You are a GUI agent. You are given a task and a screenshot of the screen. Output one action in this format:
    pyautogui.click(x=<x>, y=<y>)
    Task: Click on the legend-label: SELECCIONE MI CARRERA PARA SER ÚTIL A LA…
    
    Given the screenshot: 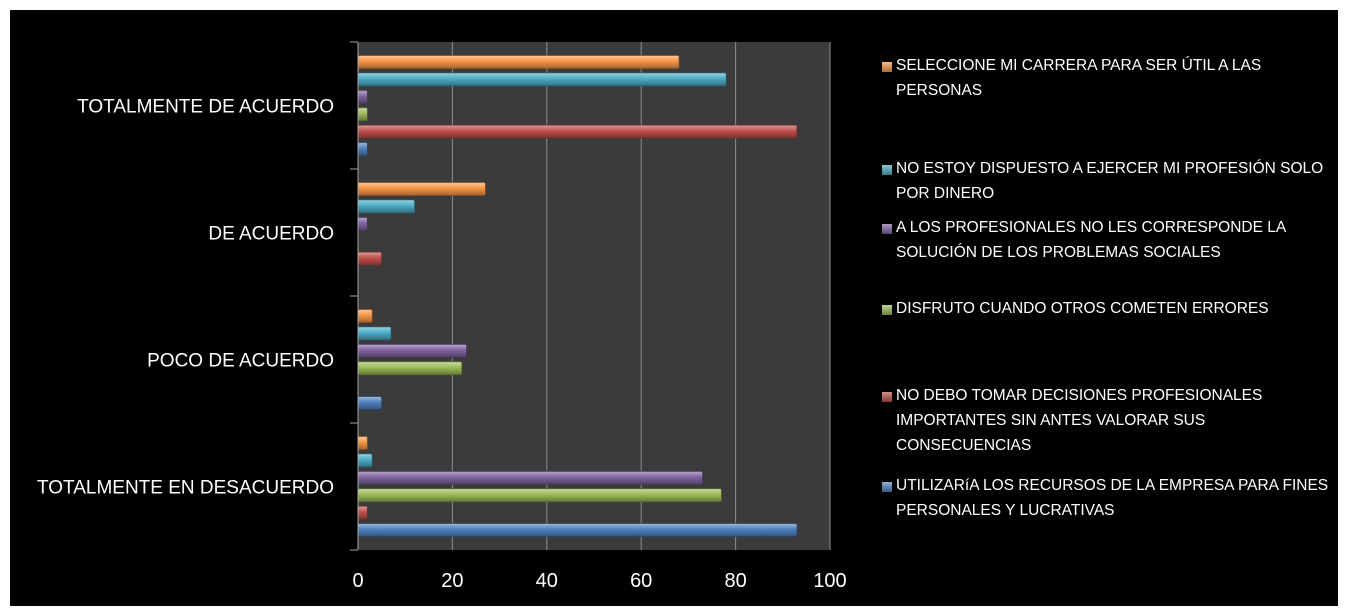 What is the action you would take?
    pyautogui.click(x=1079, y=78)
    